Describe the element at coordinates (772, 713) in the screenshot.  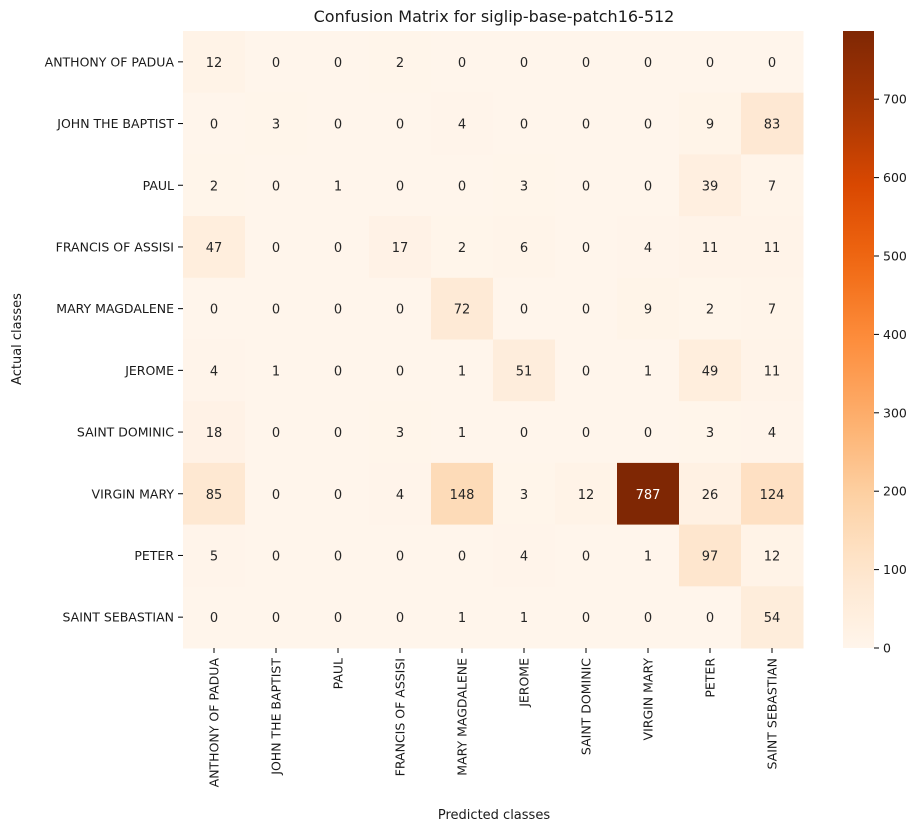
I see `x-tick-label: SAINT SEBASTIAN` at that location.